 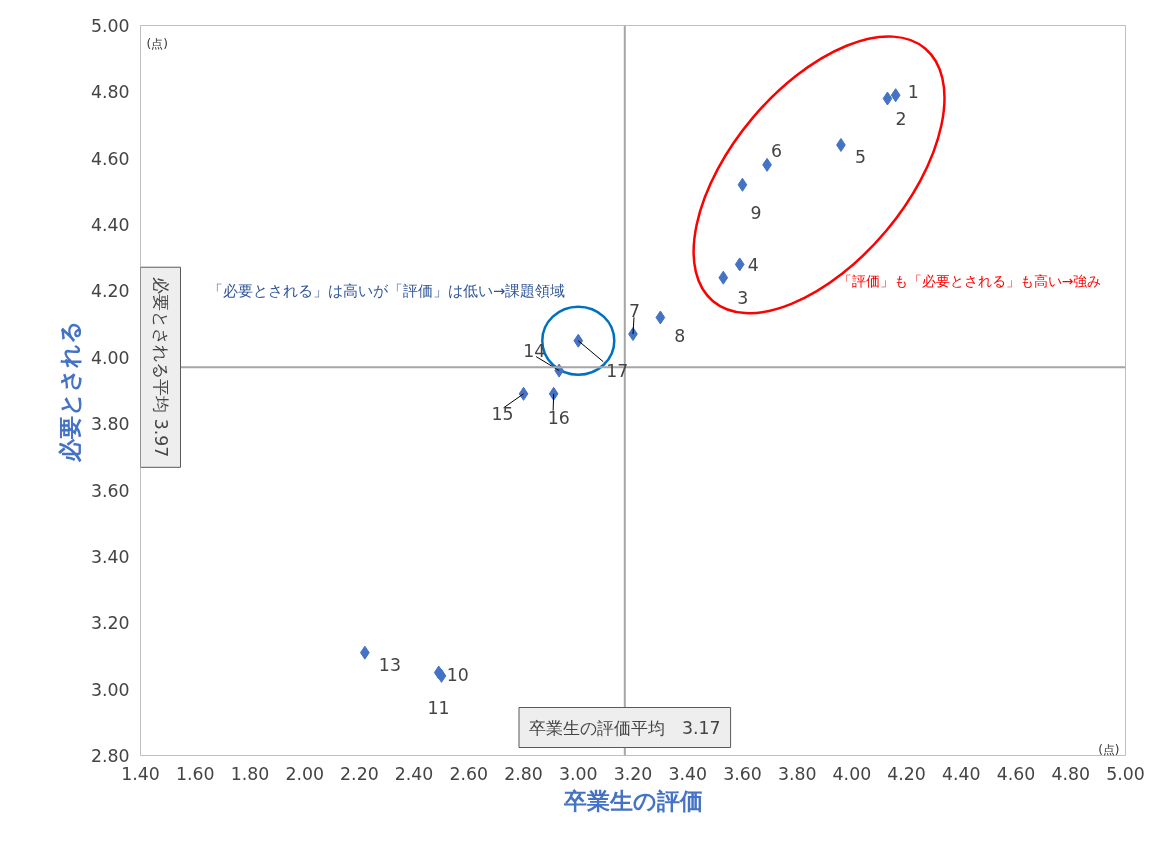 I want to click on series-label: 4, so click(x=753, y=264).